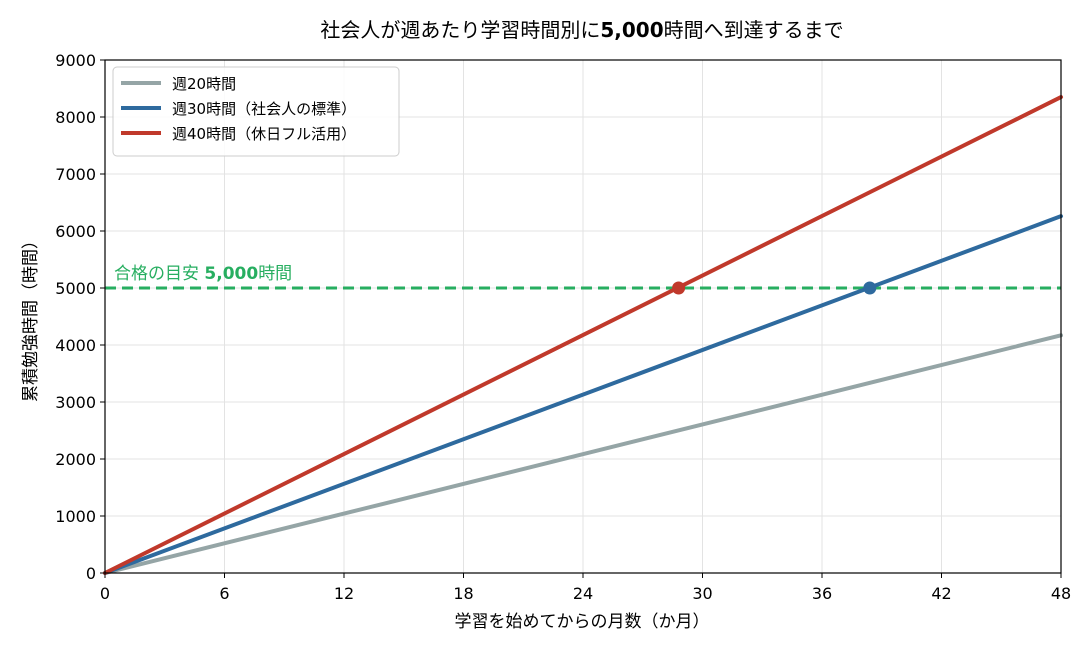 The image size is (1092, 650). What do you see at coordinates (702, 593) in the screenshot?
I see `x-tick-label: 30` at bounding box center [702, 593].